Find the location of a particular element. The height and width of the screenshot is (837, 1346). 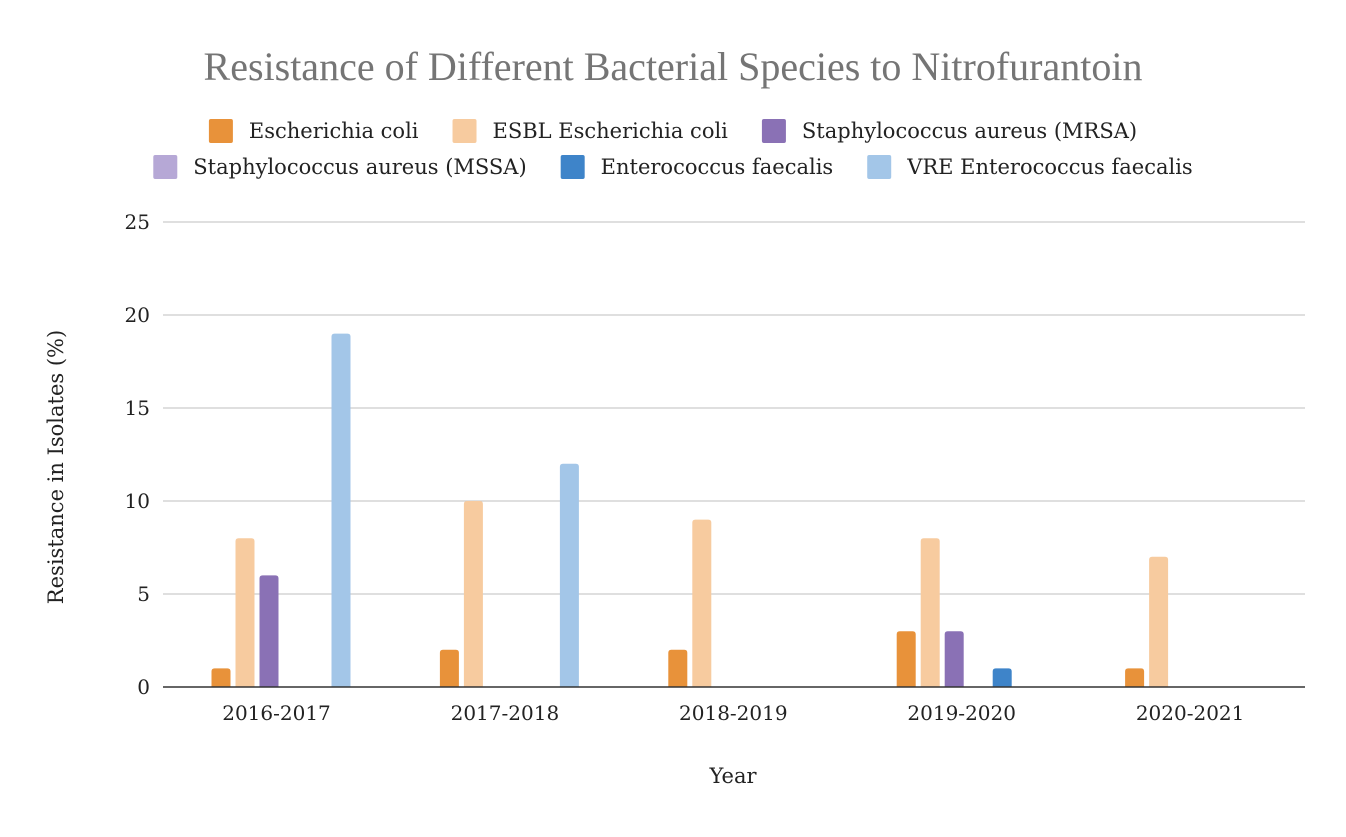

legend-item: VRE Enterococcus faecalis is located at coordinates (1030, 167).